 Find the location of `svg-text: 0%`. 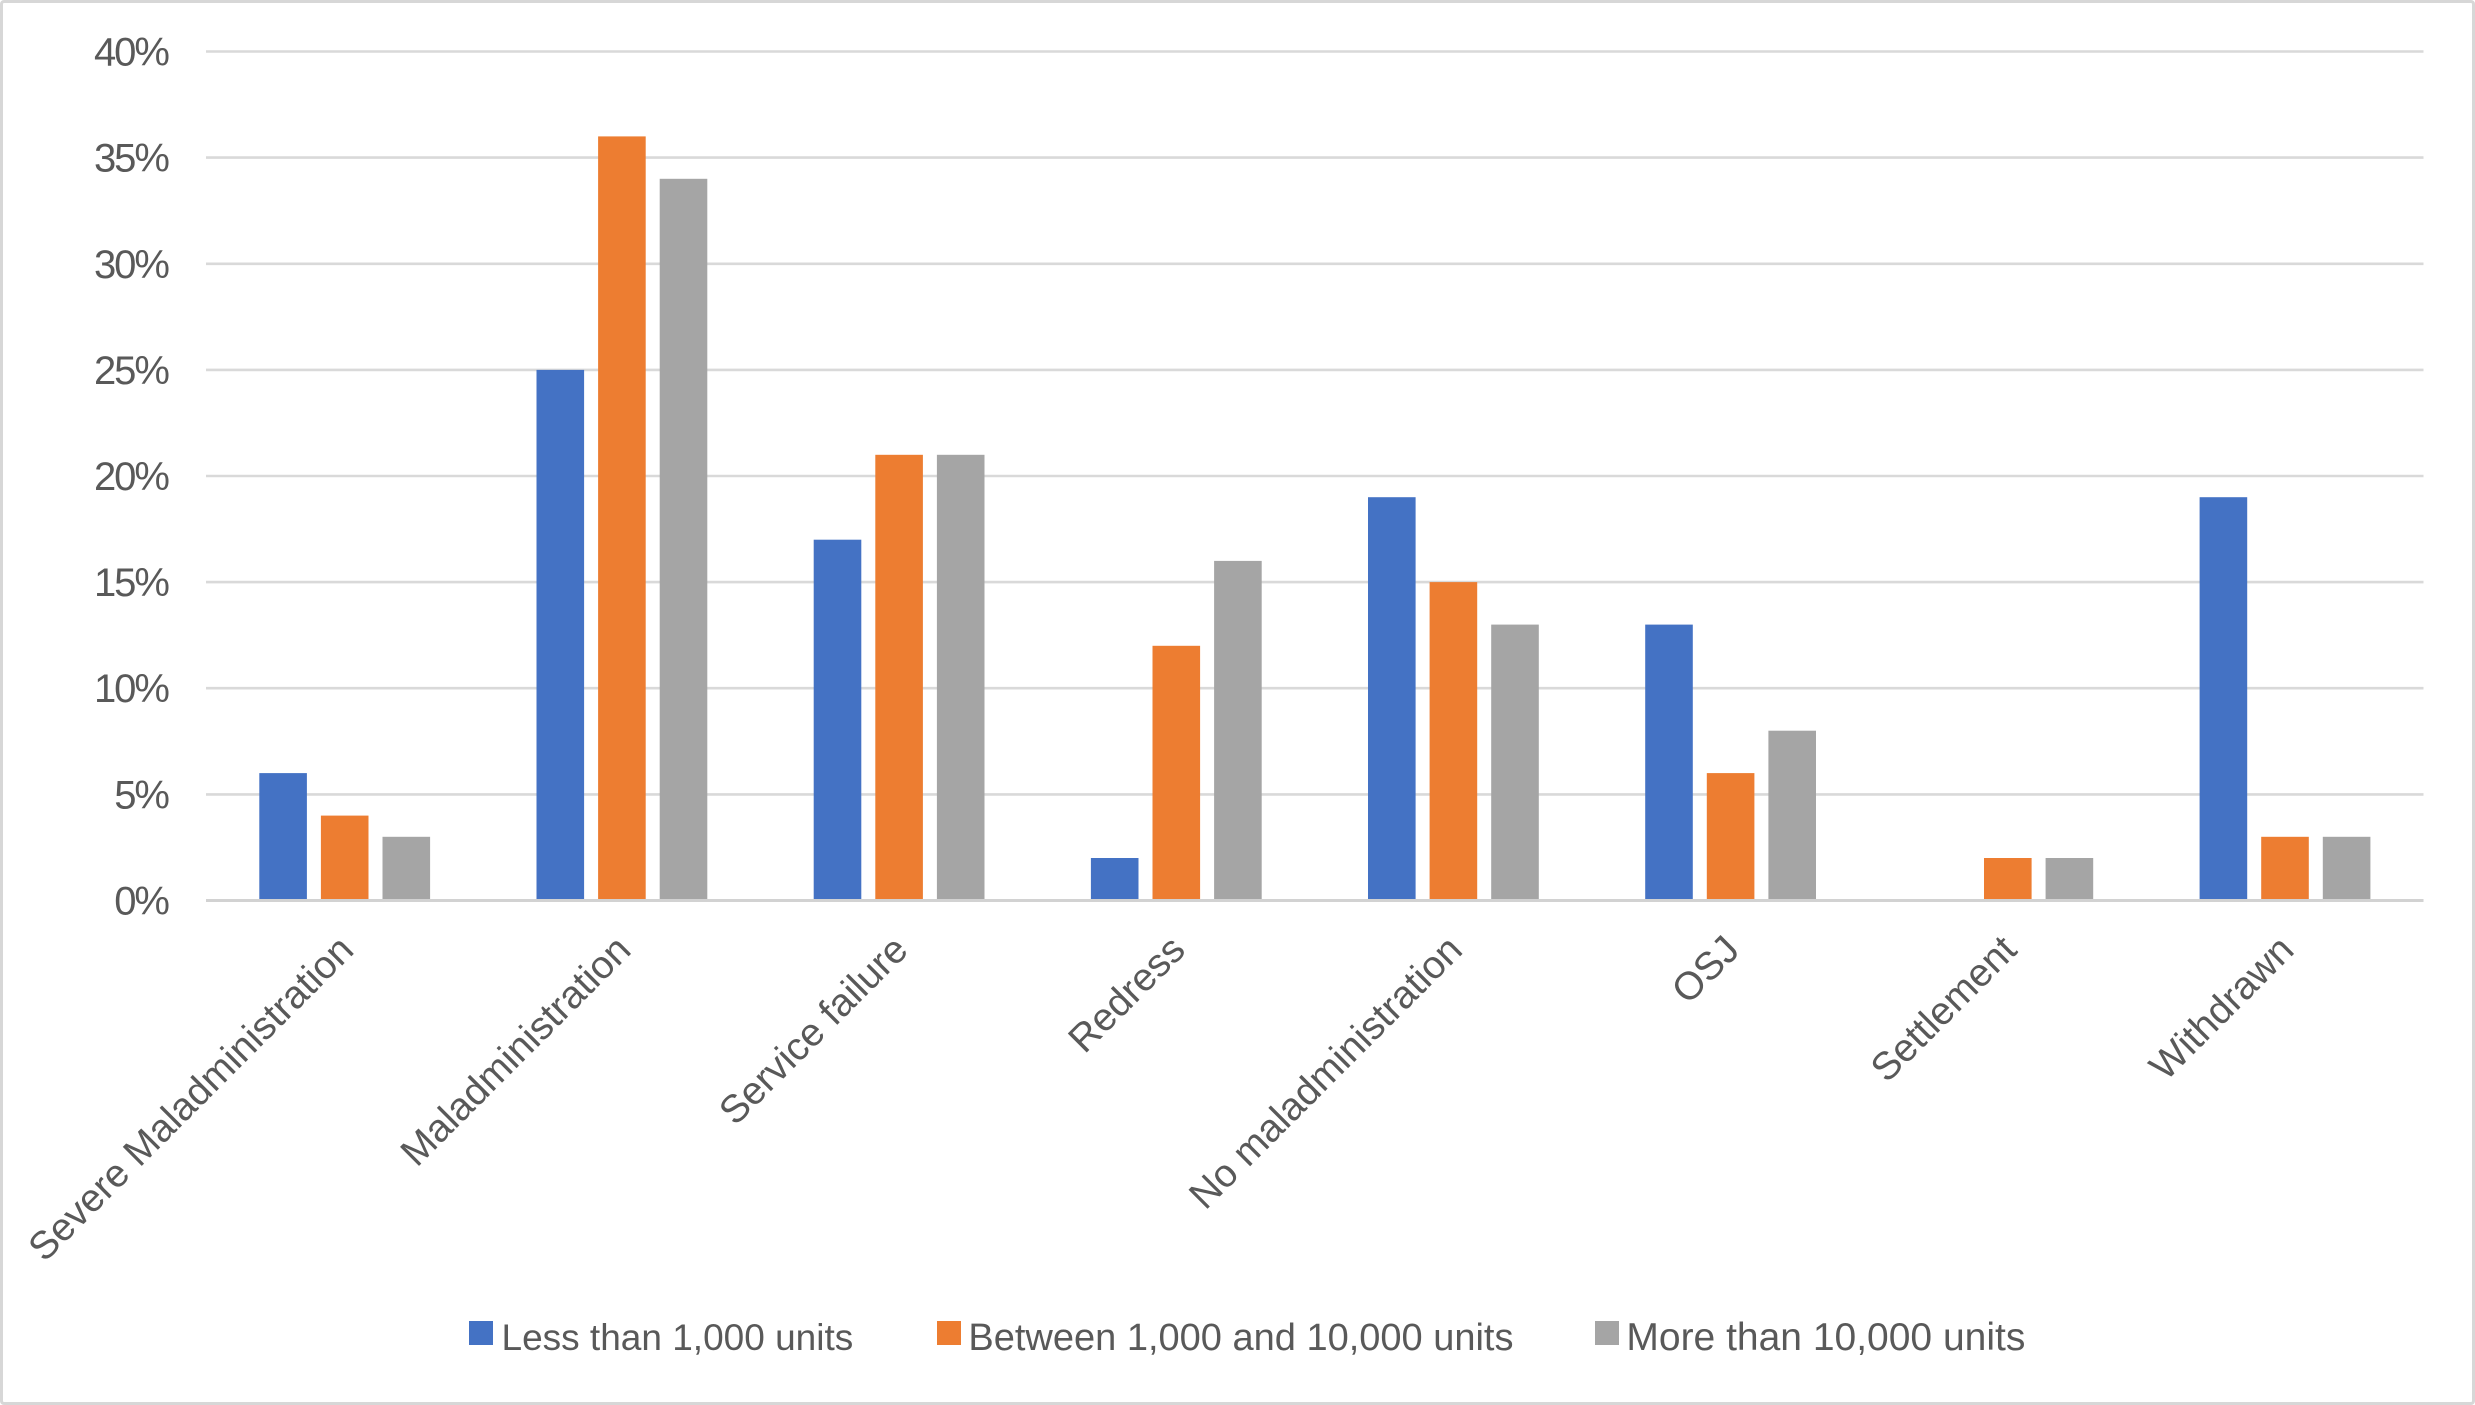

svg-text: 0% is located at coordinates (141, 902).